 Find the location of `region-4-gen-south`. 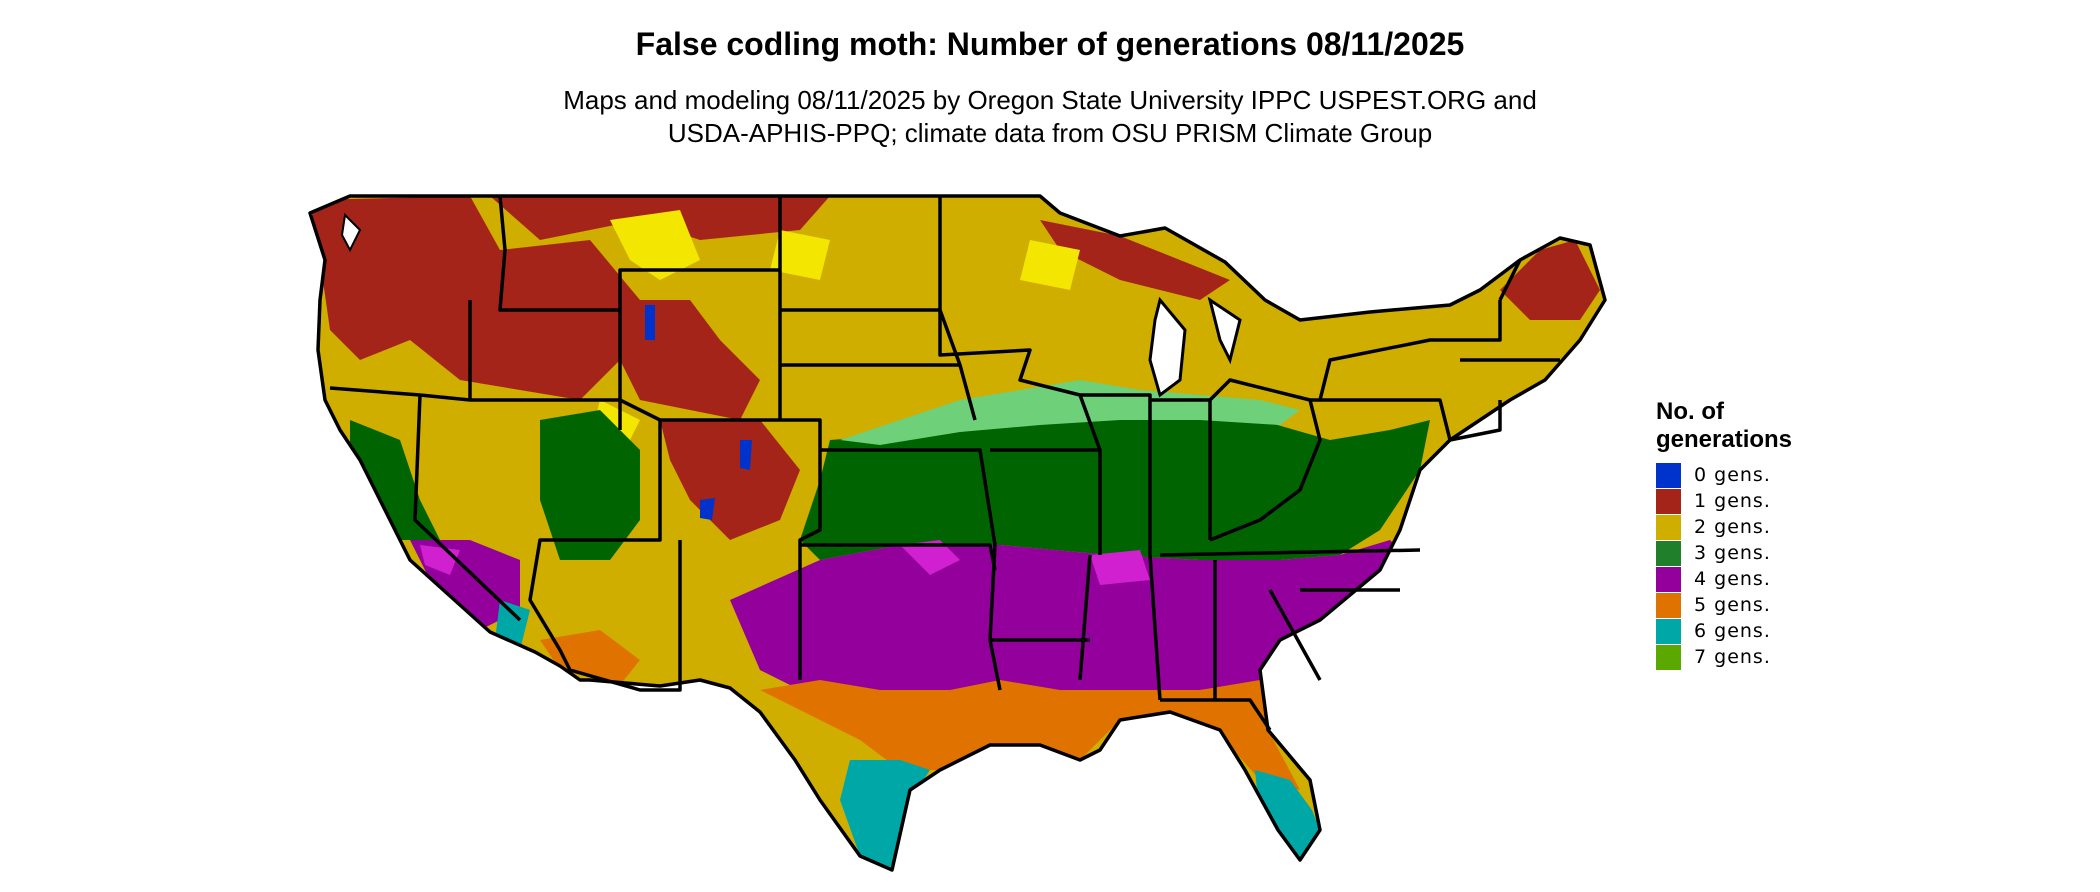

region-4-gen-south is located at coordinates (1070, 620).